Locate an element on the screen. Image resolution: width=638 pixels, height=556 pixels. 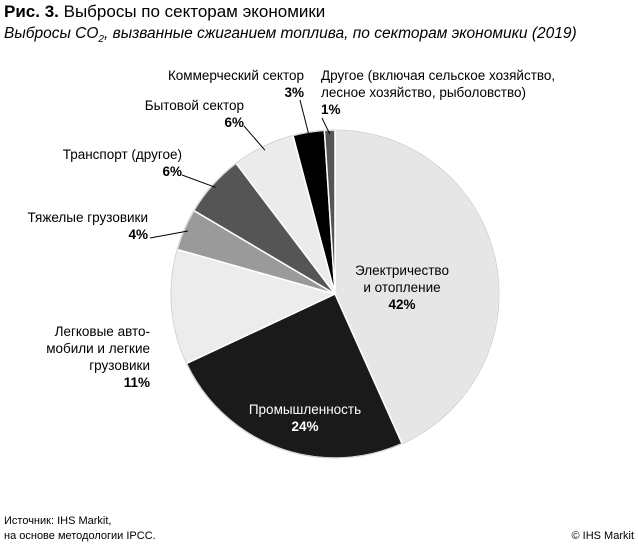
slice-pct: 24% is located at coordinates (305, 426).